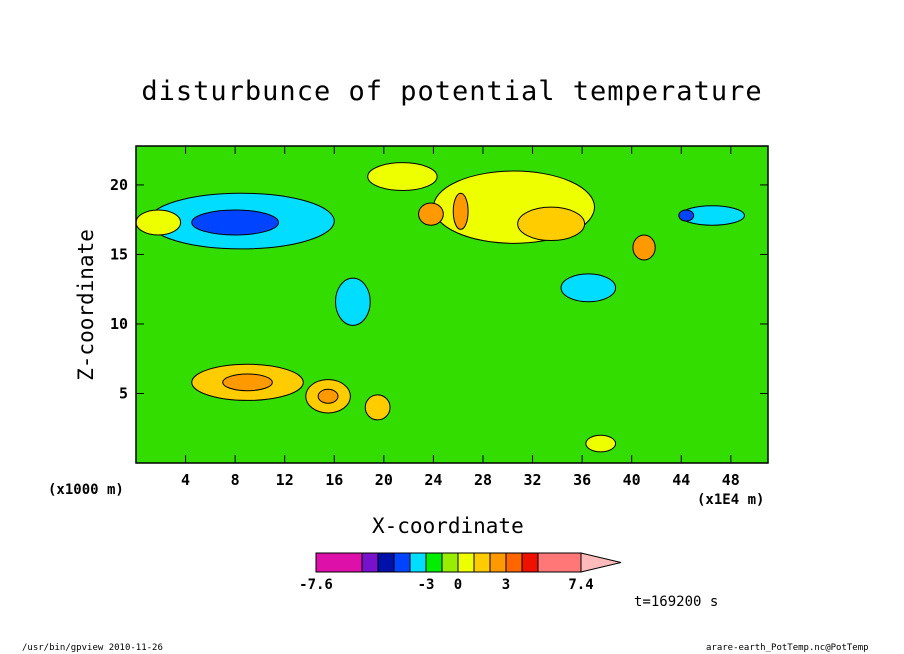 The height and width of the screenshot is (654, 904). I want to click on y-tick-label: 10, so click(119, 324).